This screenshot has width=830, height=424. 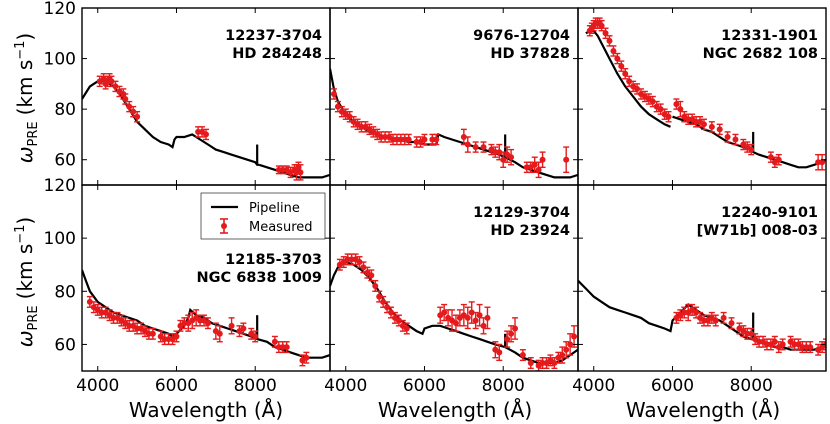 I want to click on panel-title-line1: 12237-3704, so click(x=273, y=36).